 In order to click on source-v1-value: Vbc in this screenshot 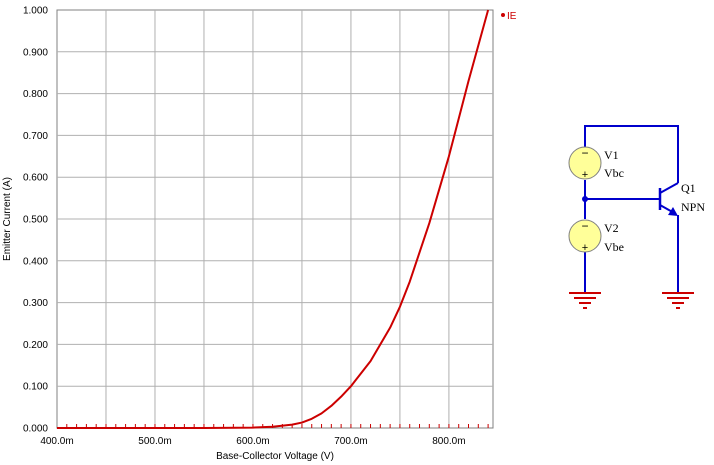, I will do `click(614, 173)`.